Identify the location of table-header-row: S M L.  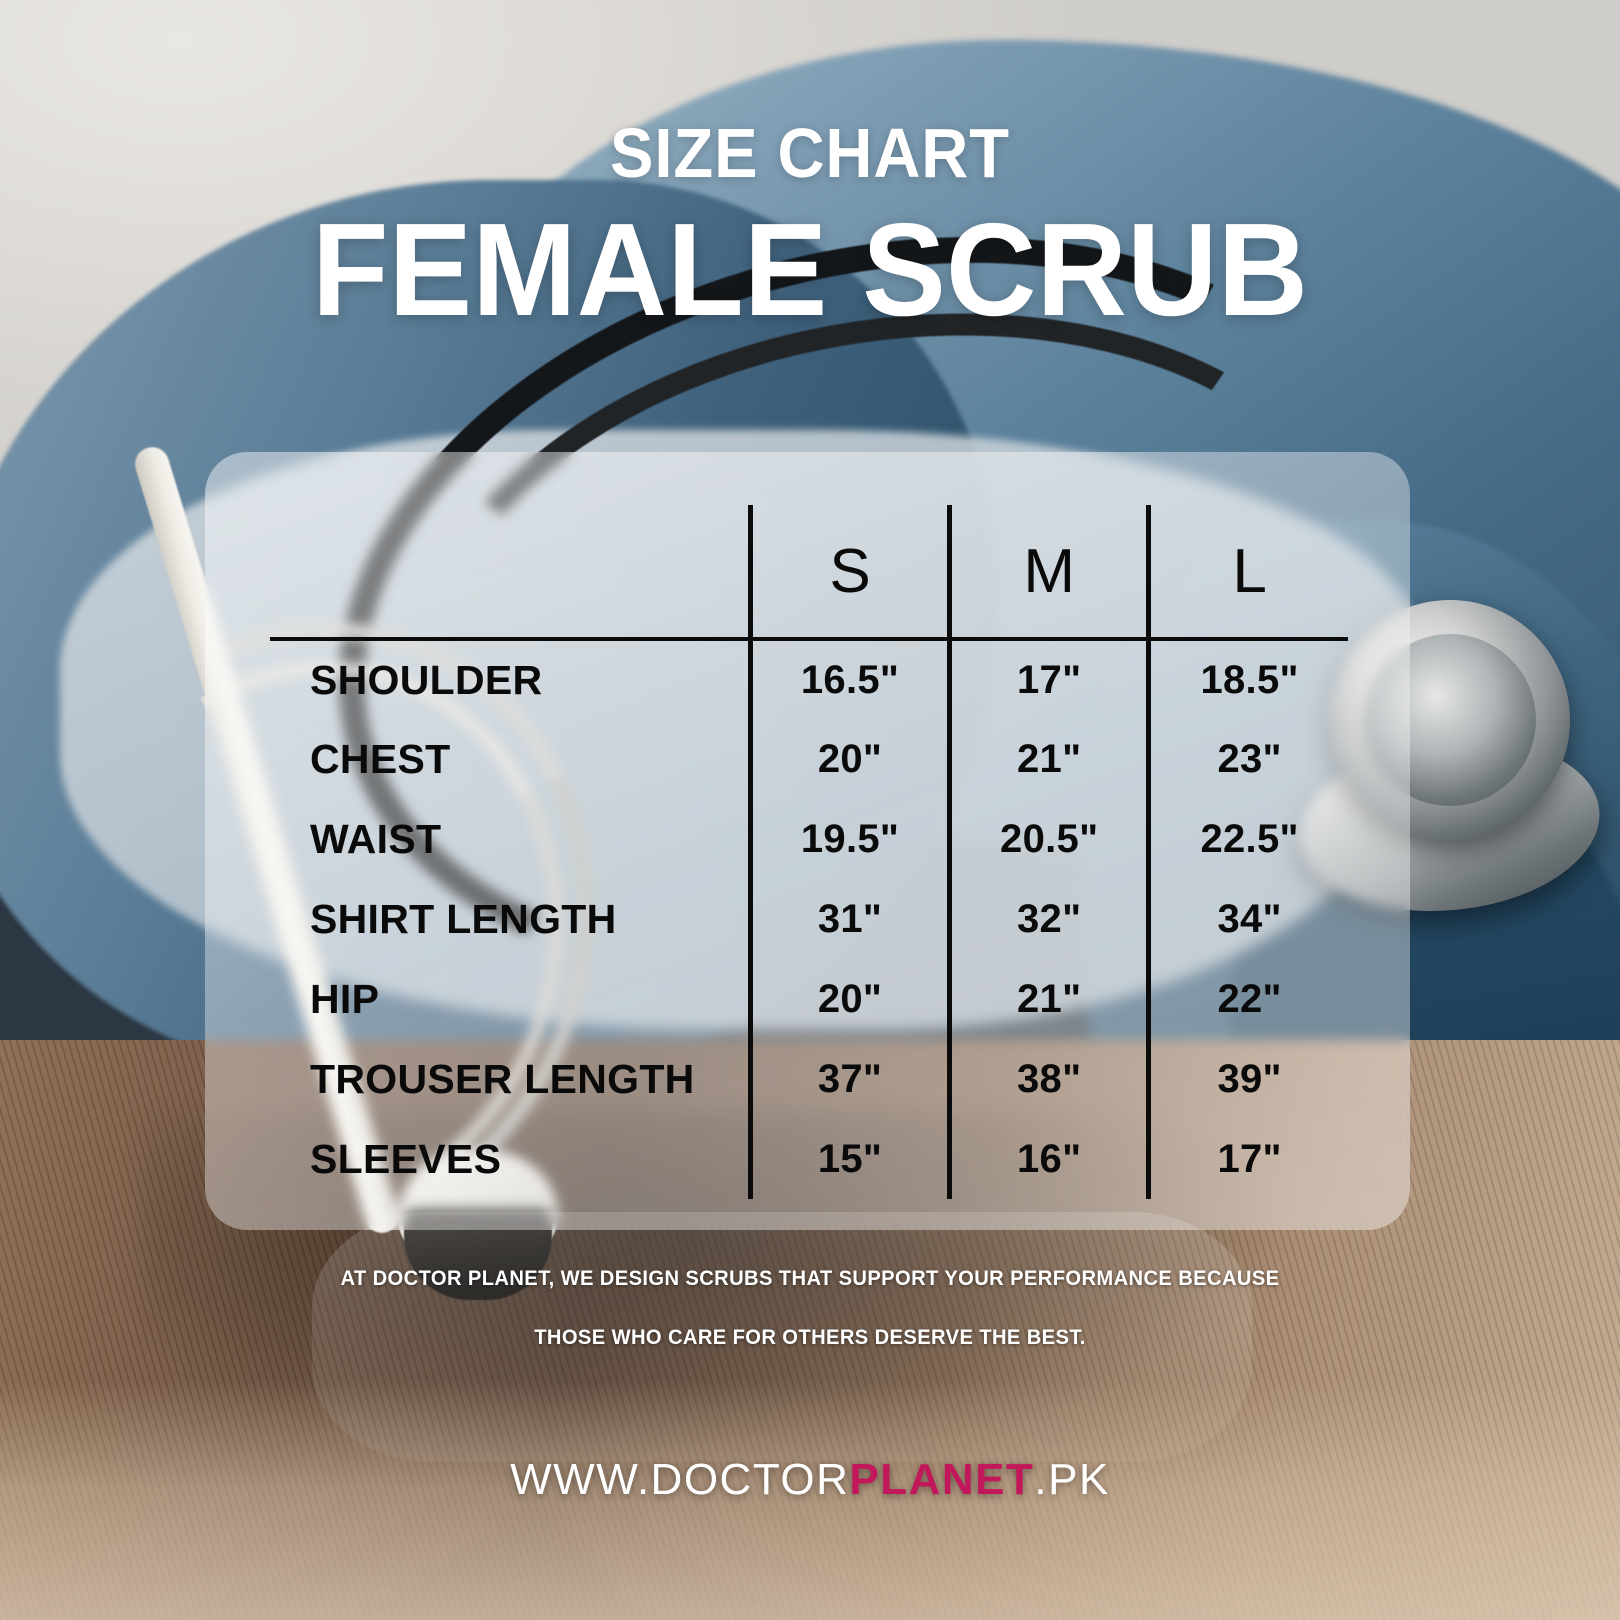
(809, 573).